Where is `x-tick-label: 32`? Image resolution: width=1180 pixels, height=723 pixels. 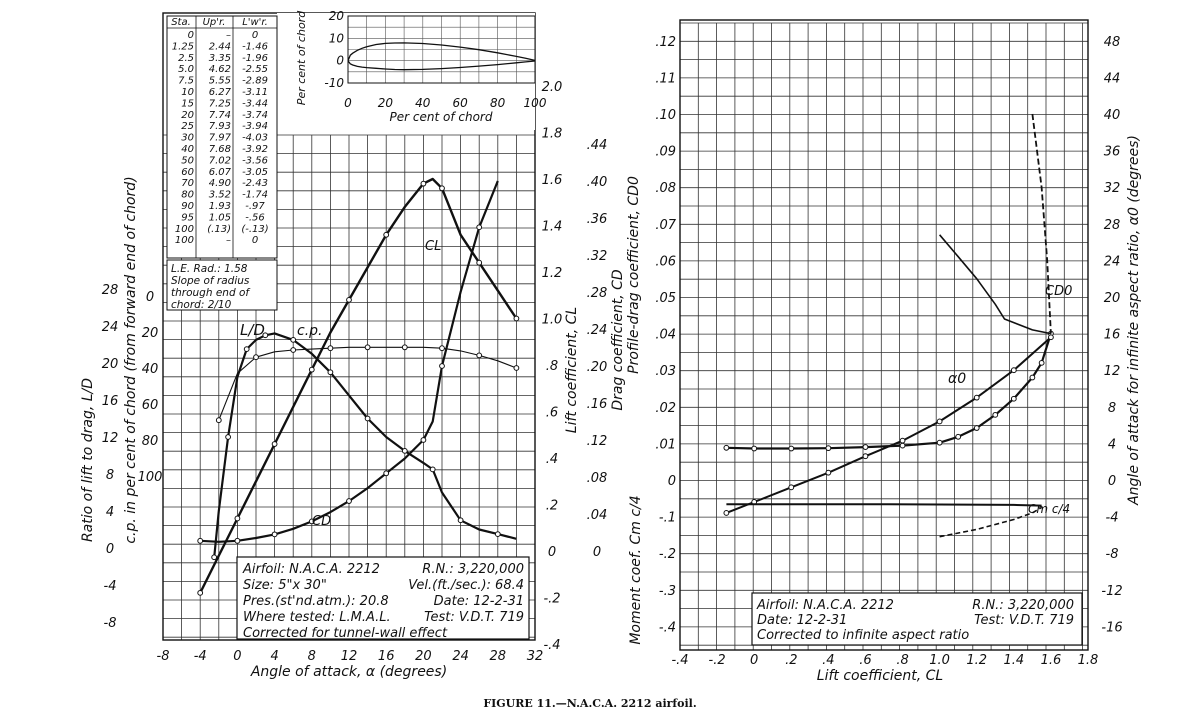 x-tick-label: 32 is located at coordinates (535, 656).